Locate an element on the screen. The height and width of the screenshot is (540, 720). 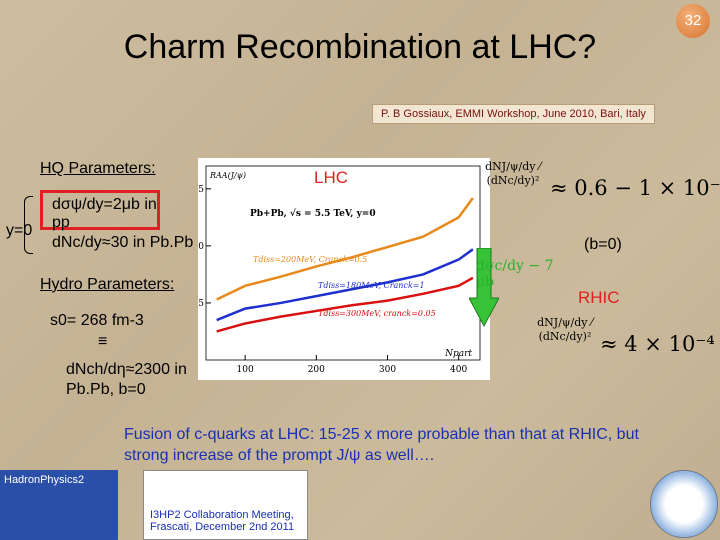
parameter: dσψ/dy=2μb in pp is located at coordinates (104, 213).